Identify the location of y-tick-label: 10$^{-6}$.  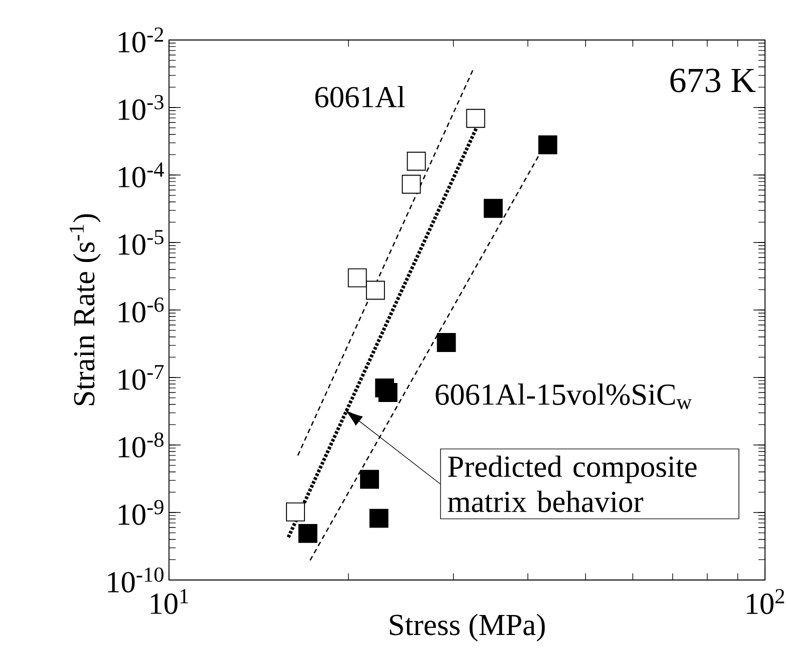
(141, 310).